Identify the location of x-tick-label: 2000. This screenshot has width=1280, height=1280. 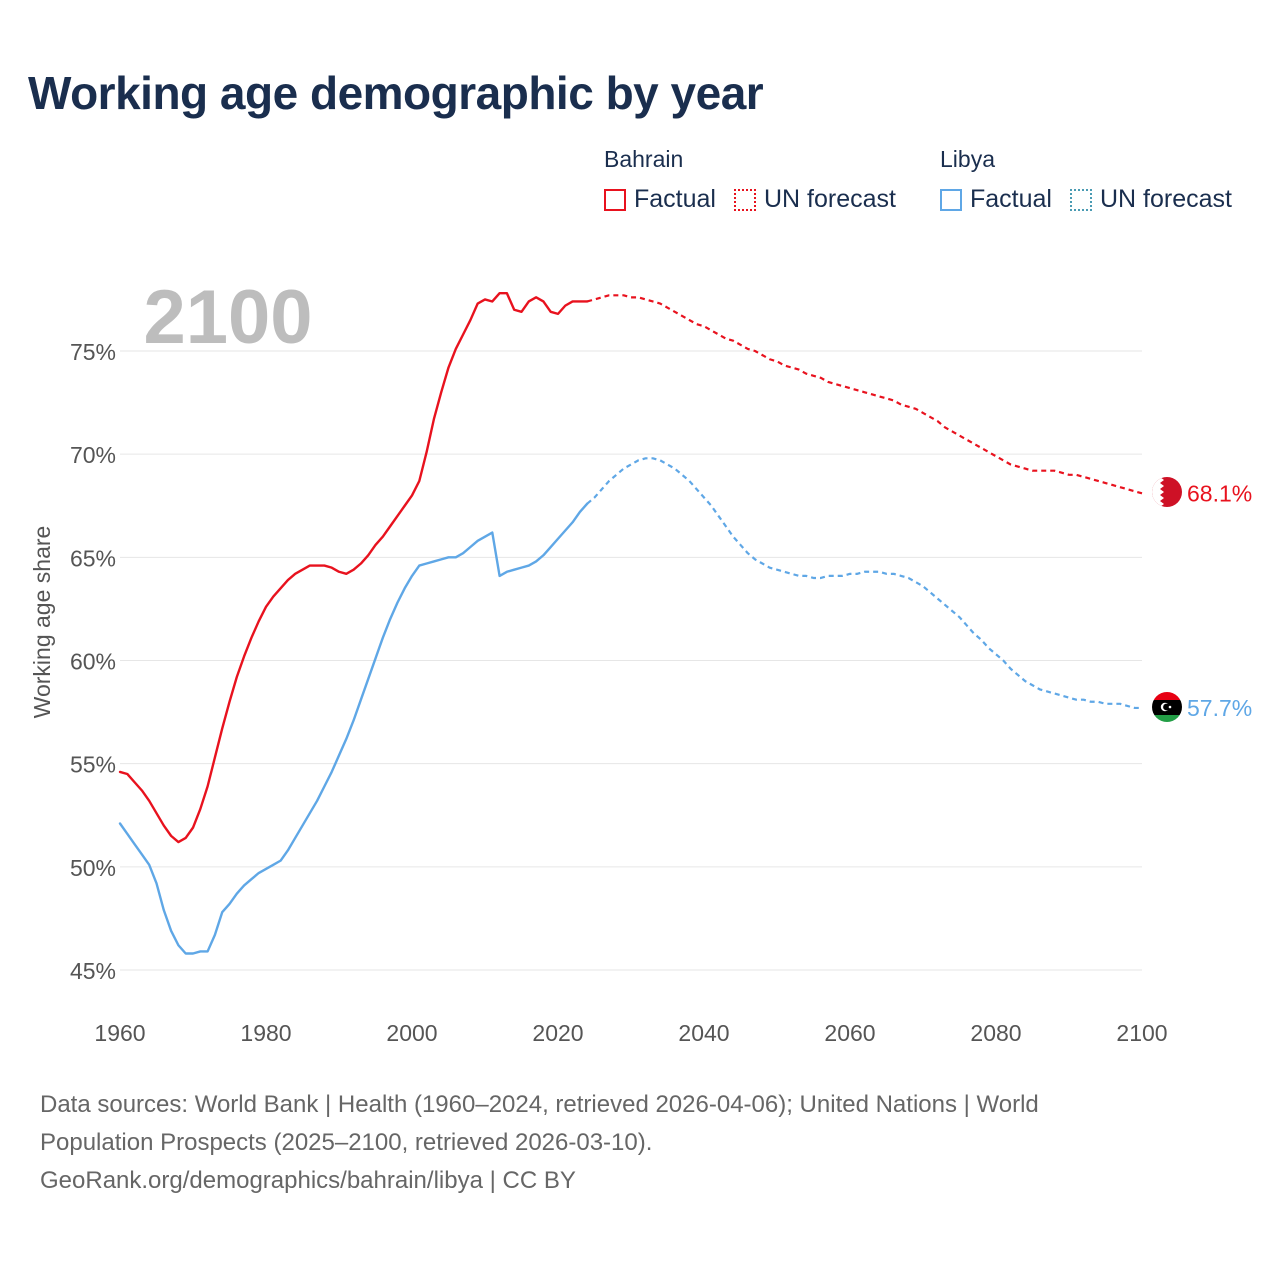
(411, 1033).